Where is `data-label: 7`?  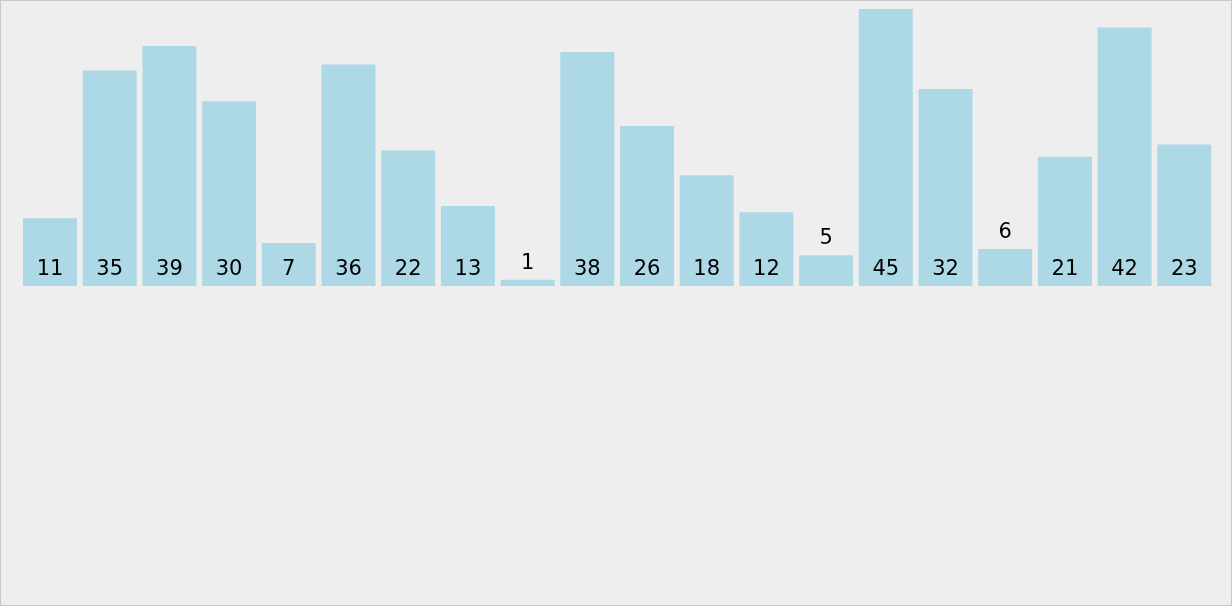
data-label: 7 is located at coordinates (289, 268).